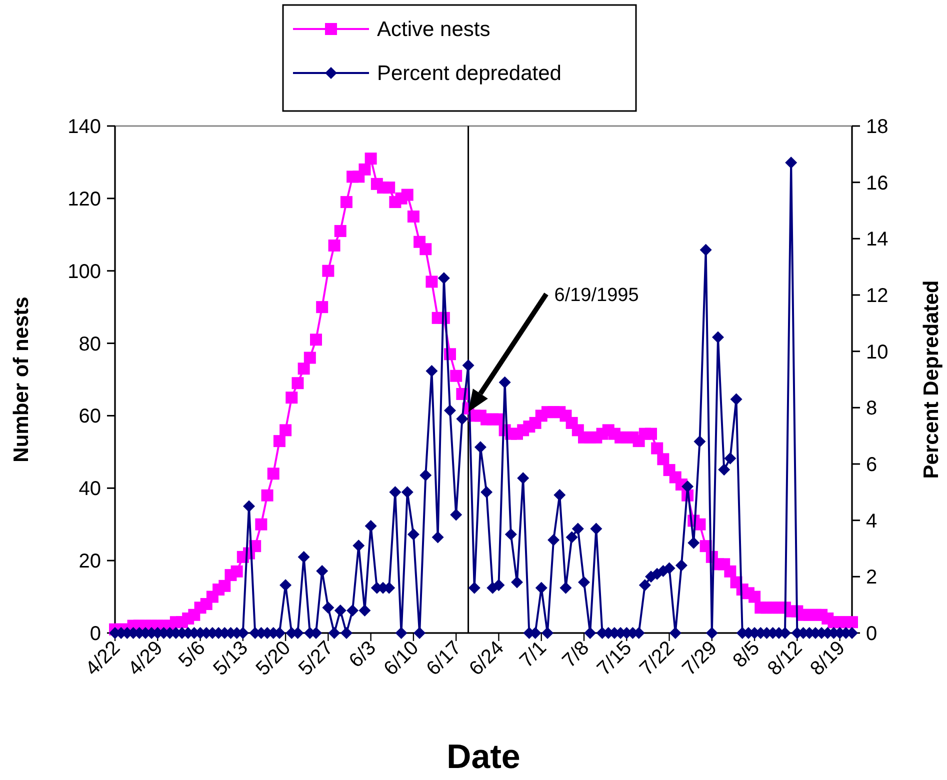 This screenshot has width=947, height=780. I want to click on y2-tick-label: 0, so click(872, 634).